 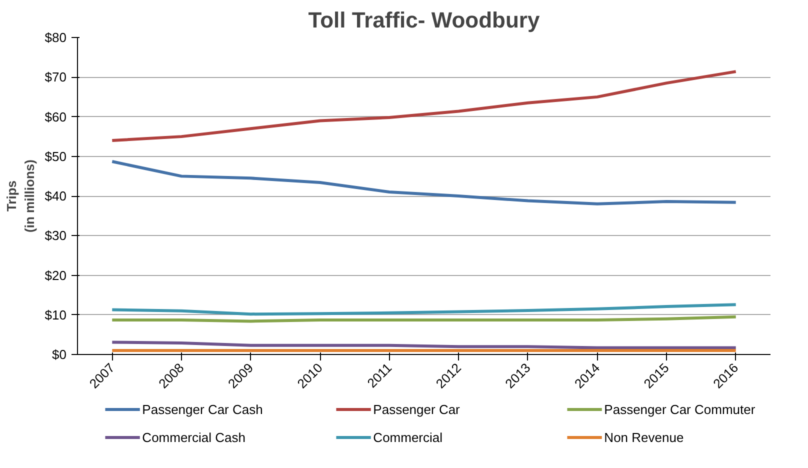 I want to click on y-tick-label: $10, so click(x=55, y=314).